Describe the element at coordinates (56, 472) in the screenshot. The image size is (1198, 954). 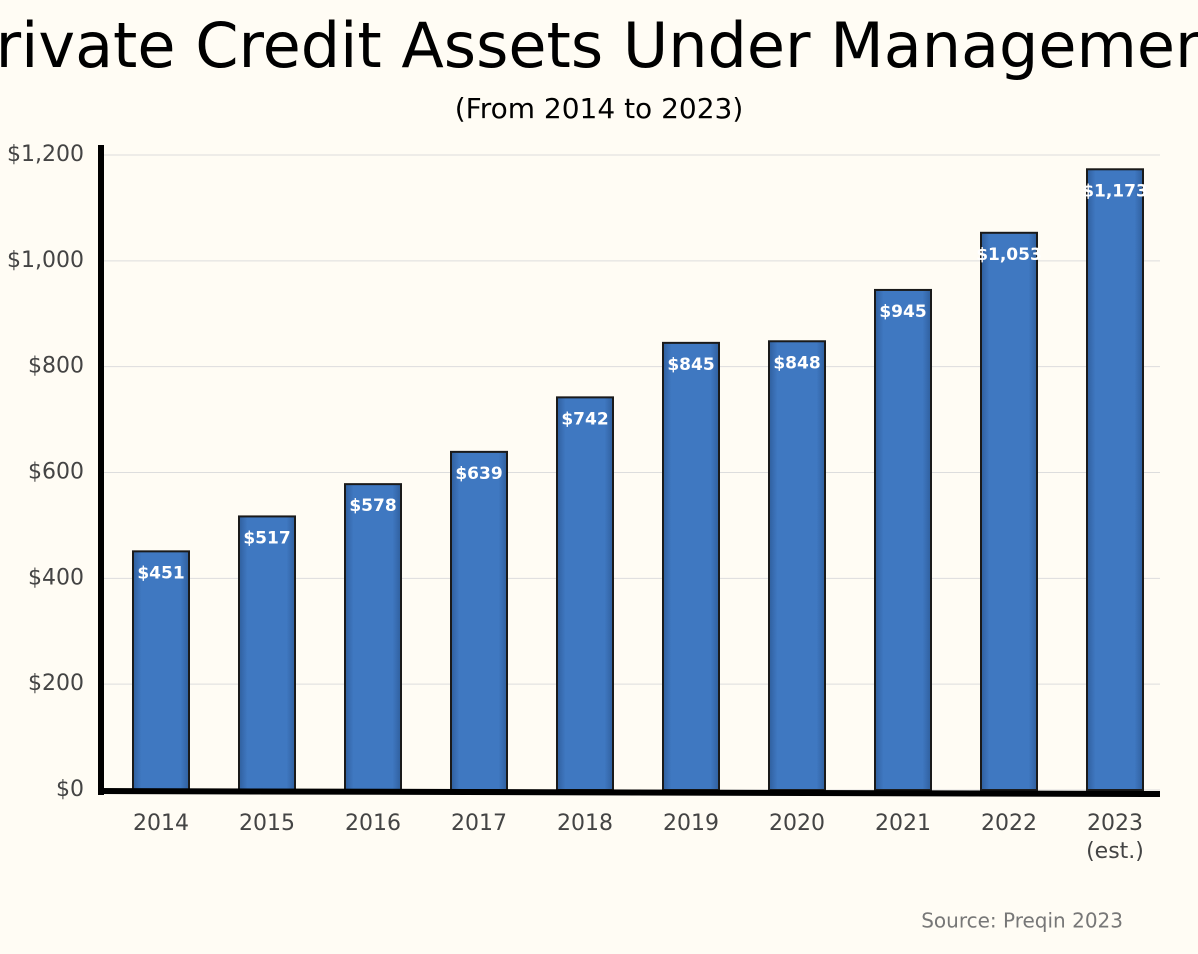
I see `y-tick-label: $600` at that location.